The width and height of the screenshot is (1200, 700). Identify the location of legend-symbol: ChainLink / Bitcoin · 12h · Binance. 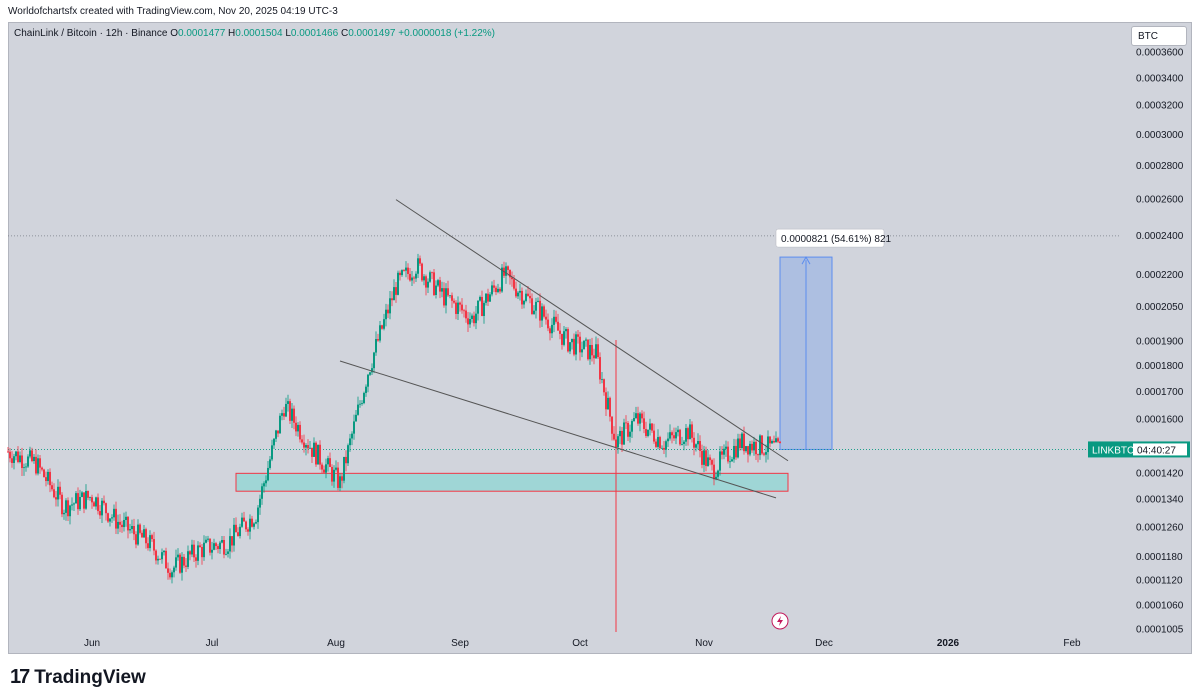
(91, 33).